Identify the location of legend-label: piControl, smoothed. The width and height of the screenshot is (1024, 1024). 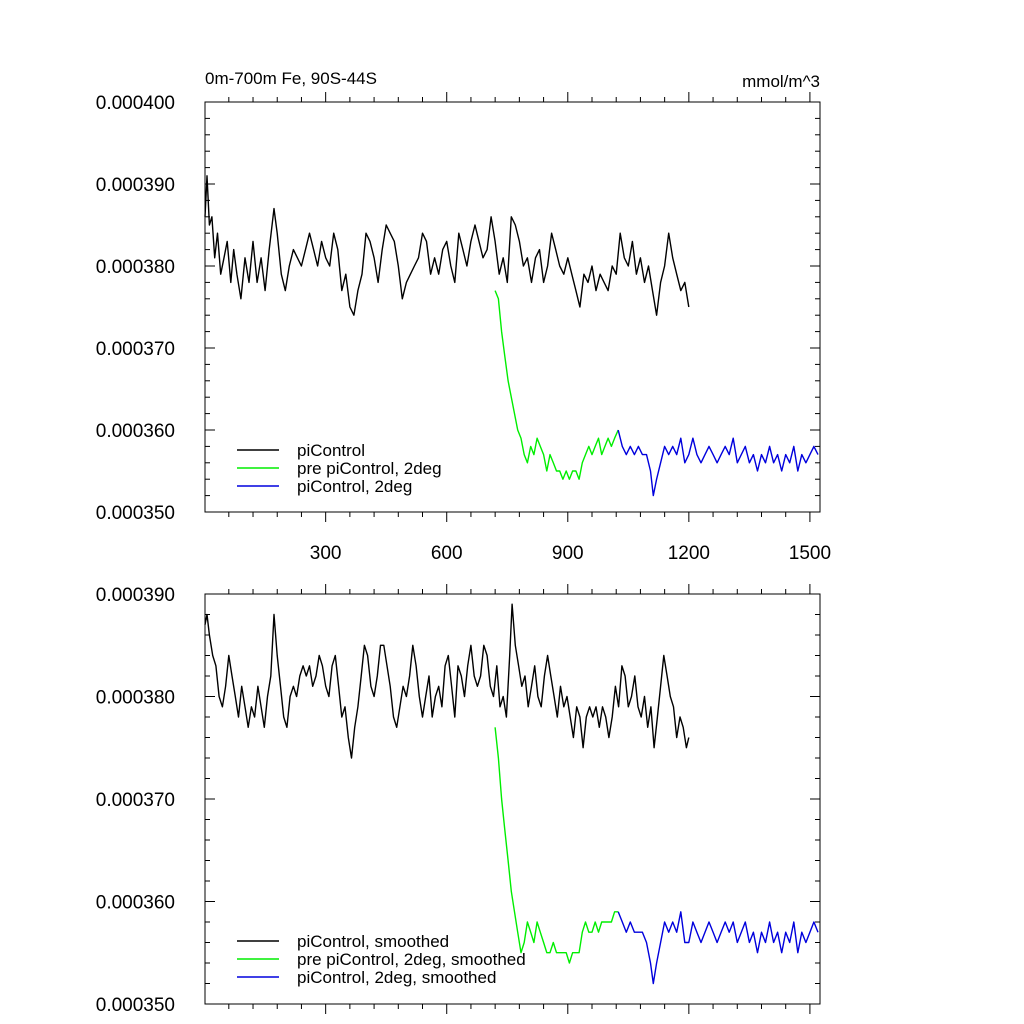
(373, 941).